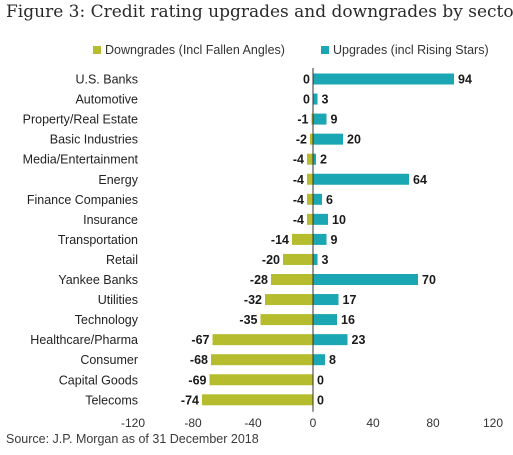  Describe the element at coordinates (310, 159) in the screenshot. I see `bar-downgrades-media-entertainment` at that location.